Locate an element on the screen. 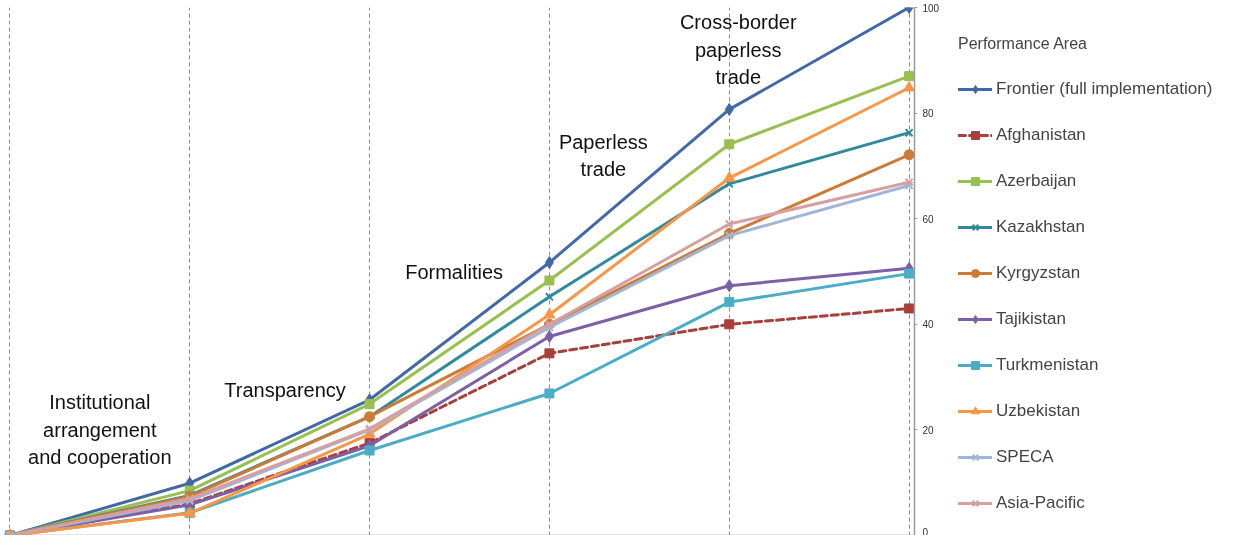  legend-label: Afghanistan is located at coordinates (1041, 135).